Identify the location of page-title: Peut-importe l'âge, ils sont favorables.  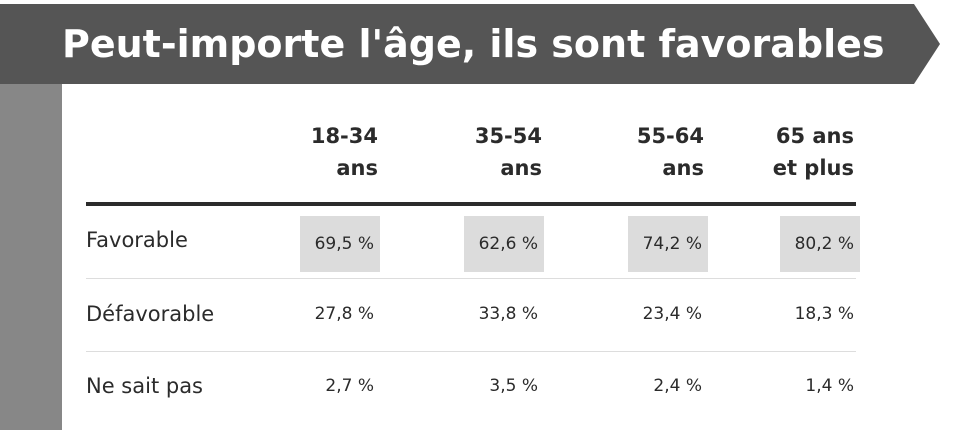
(473, 44).